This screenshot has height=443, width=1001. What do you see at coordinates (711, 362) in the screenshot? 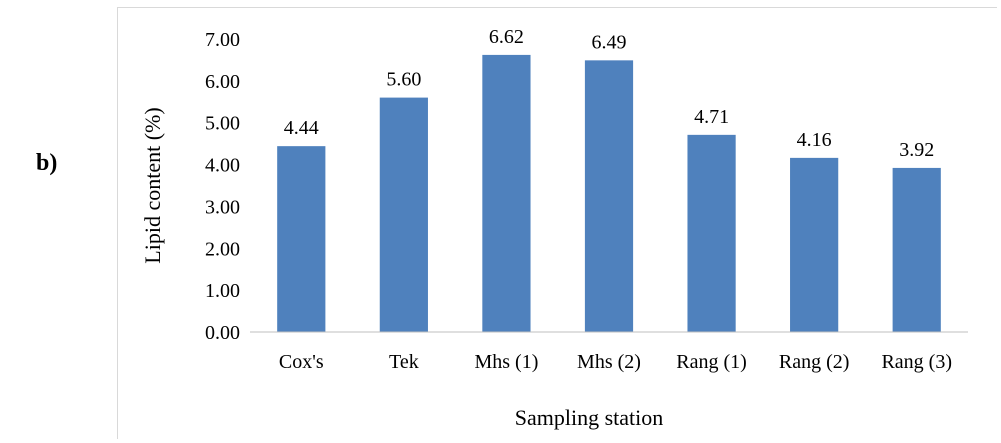
I see `x-tick-label: Rang (1)` at bounding box center [711, 362].